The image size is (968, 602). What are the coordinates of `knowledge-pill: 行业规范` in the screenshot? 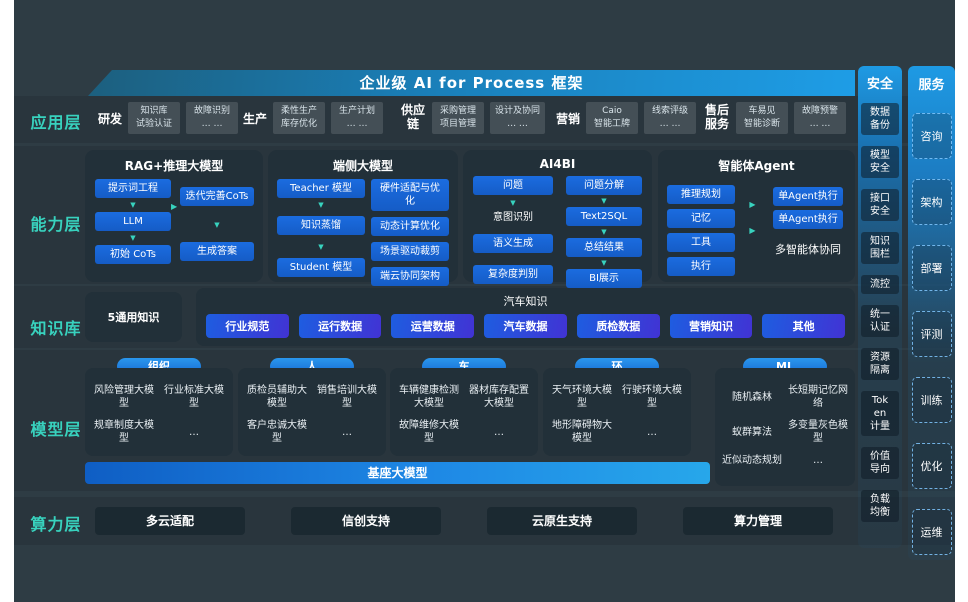 It's located at (247, 326).